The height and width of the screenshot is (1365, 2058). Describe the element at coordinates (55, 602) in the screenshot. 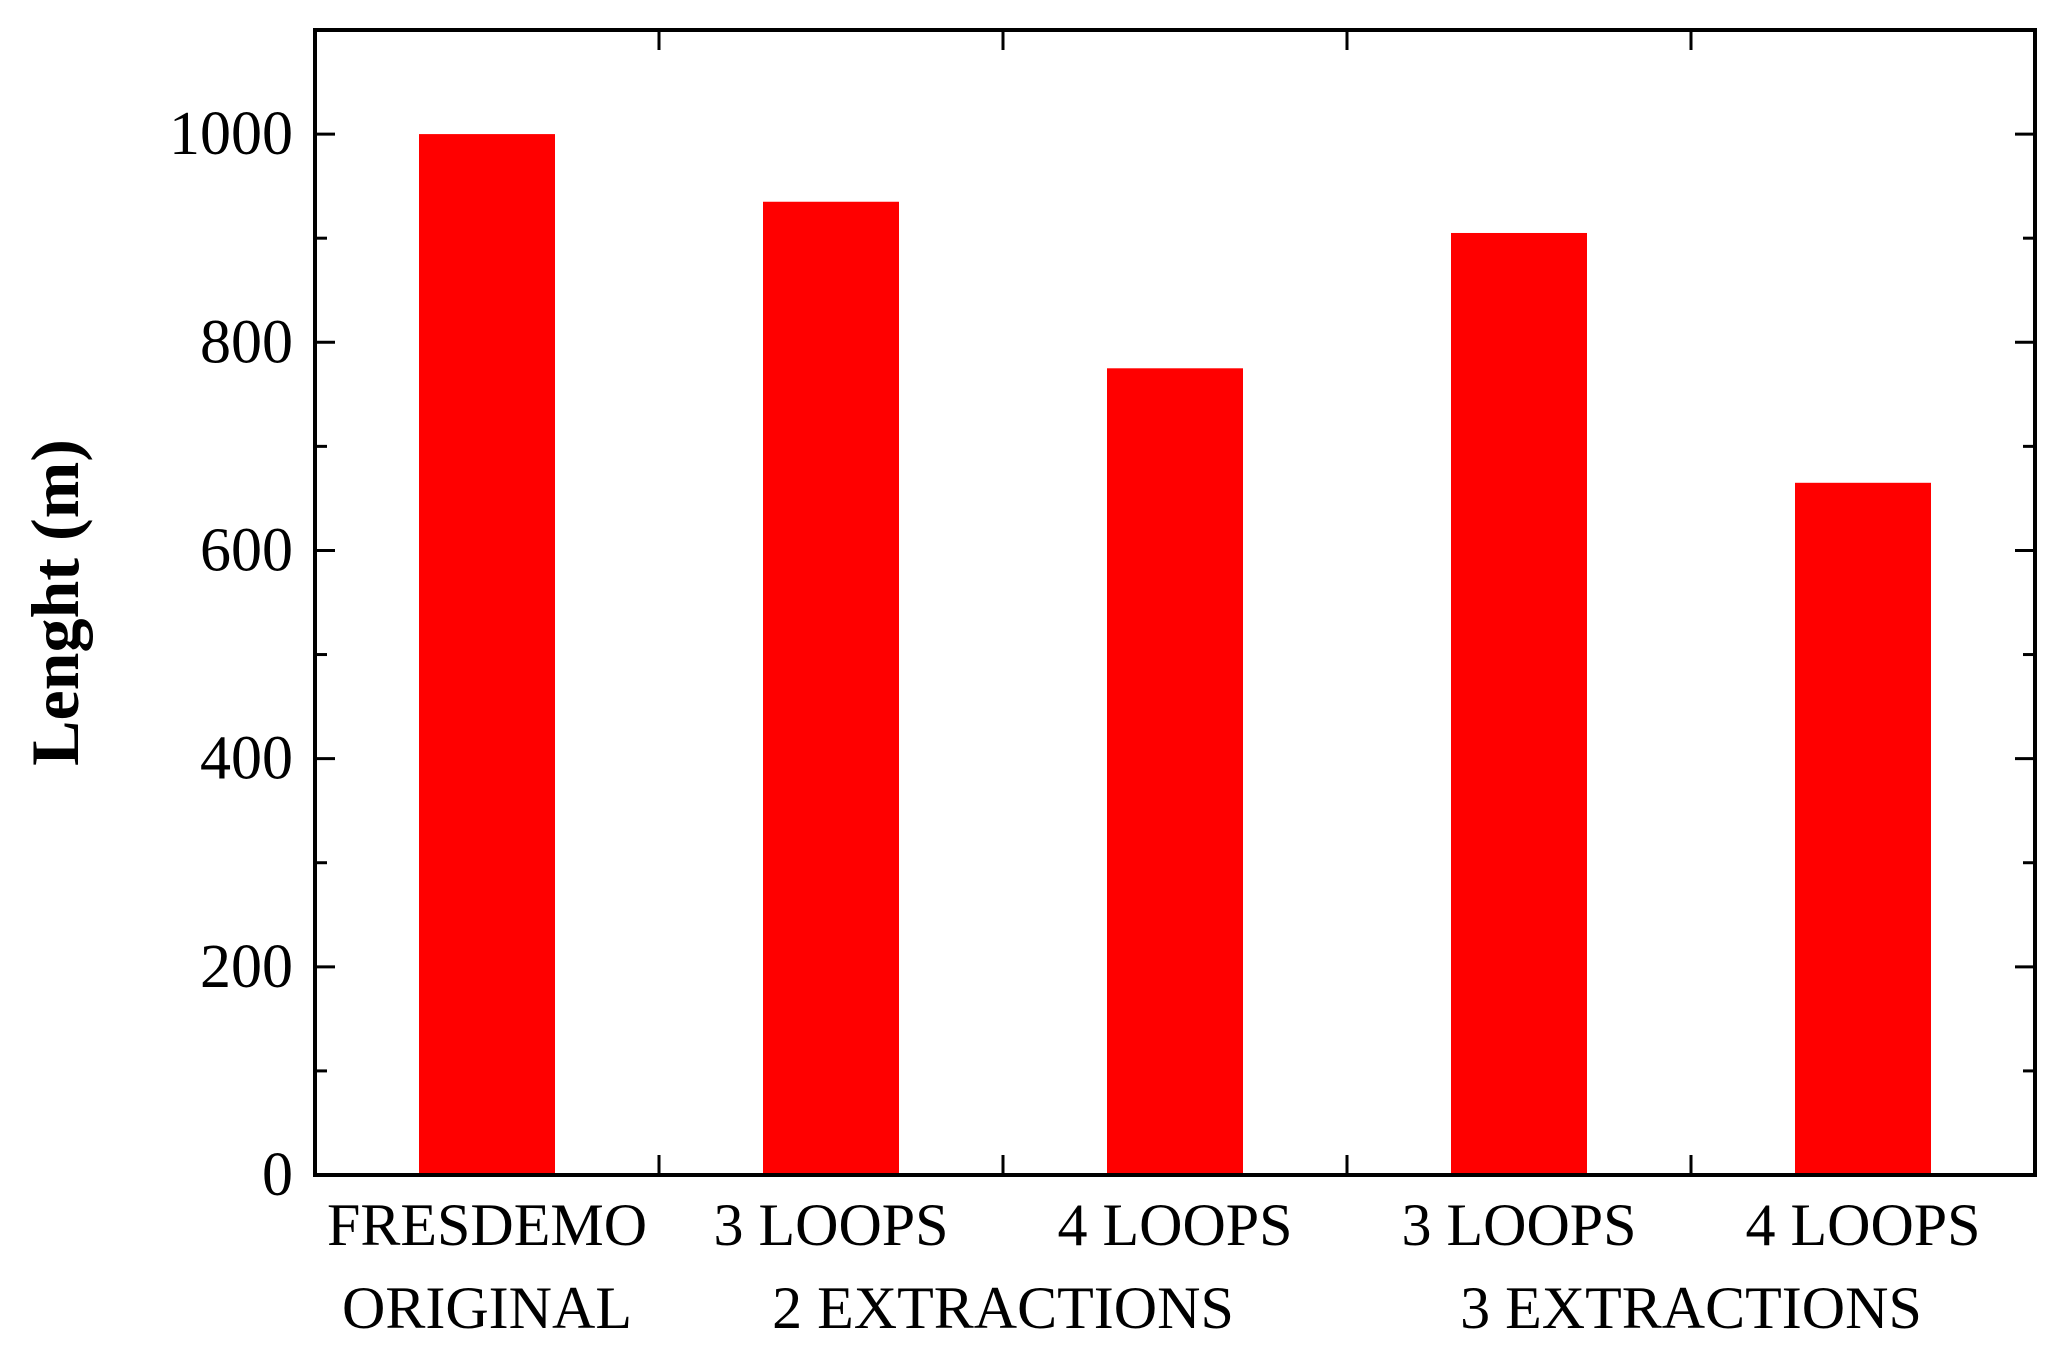

I see `y-axis-title: Lenght (m)` at that location.